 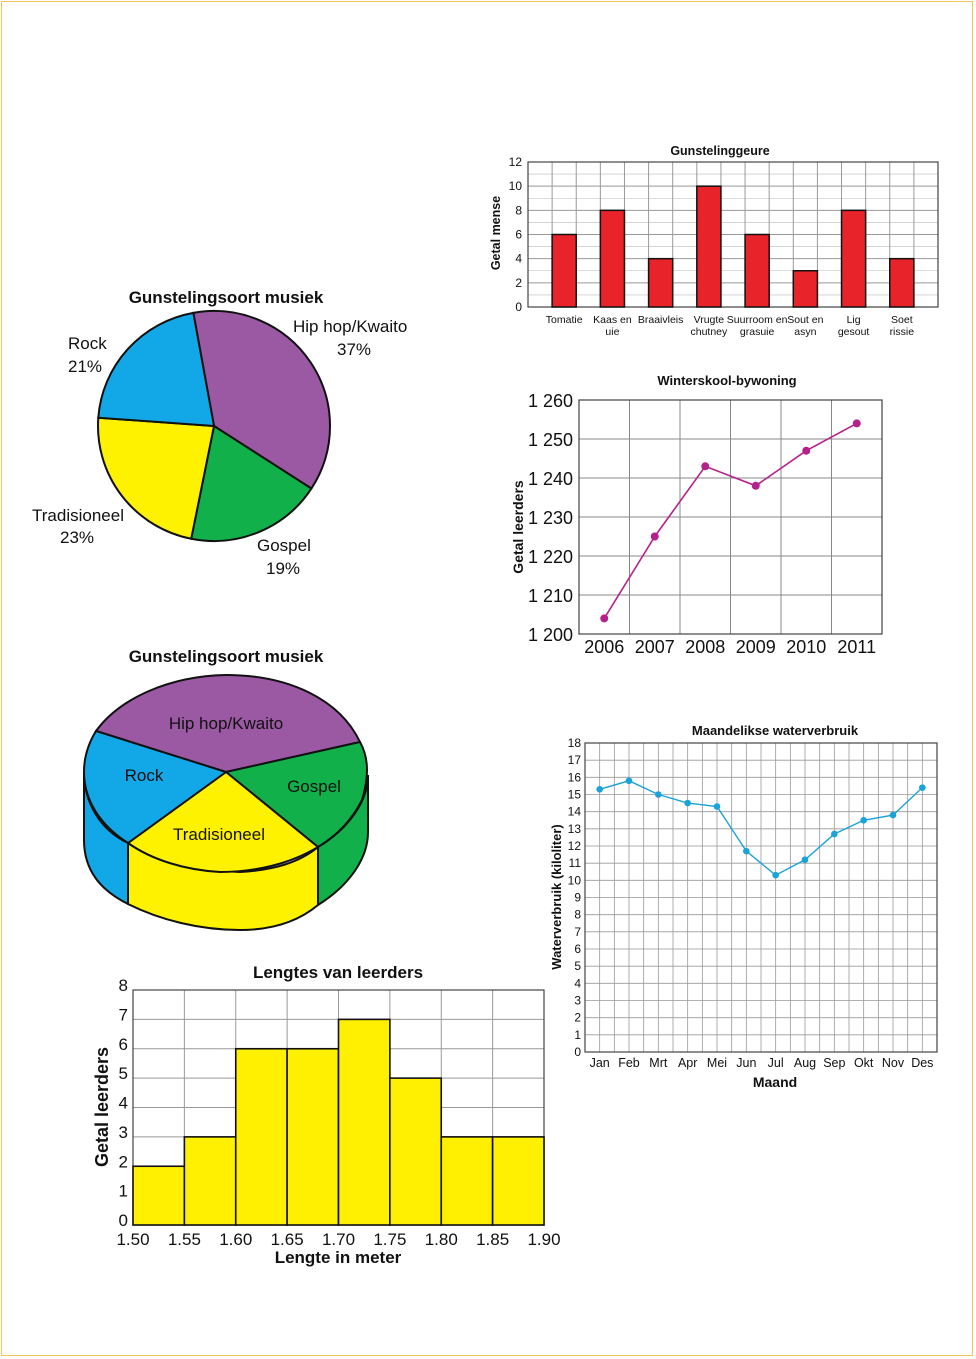 I want to click on line1-chart-series, so click(x=730, y=521).